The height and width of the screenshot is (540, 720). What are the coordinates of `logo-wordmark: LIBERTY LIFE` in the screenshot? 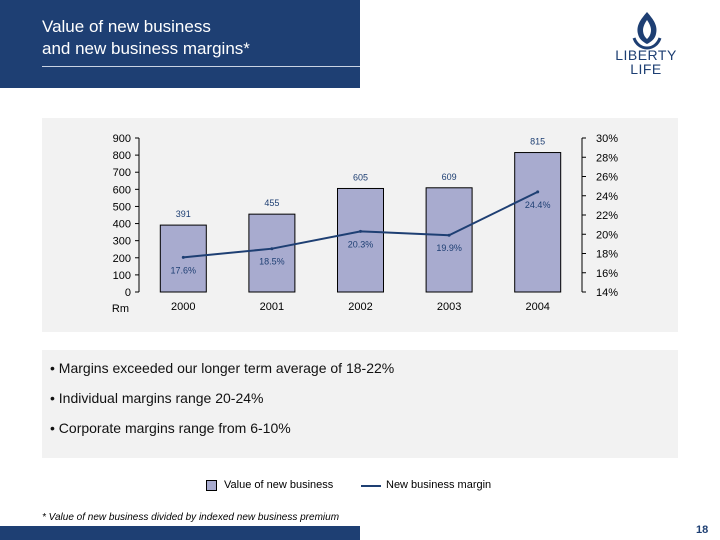 It's located at (646, 62).